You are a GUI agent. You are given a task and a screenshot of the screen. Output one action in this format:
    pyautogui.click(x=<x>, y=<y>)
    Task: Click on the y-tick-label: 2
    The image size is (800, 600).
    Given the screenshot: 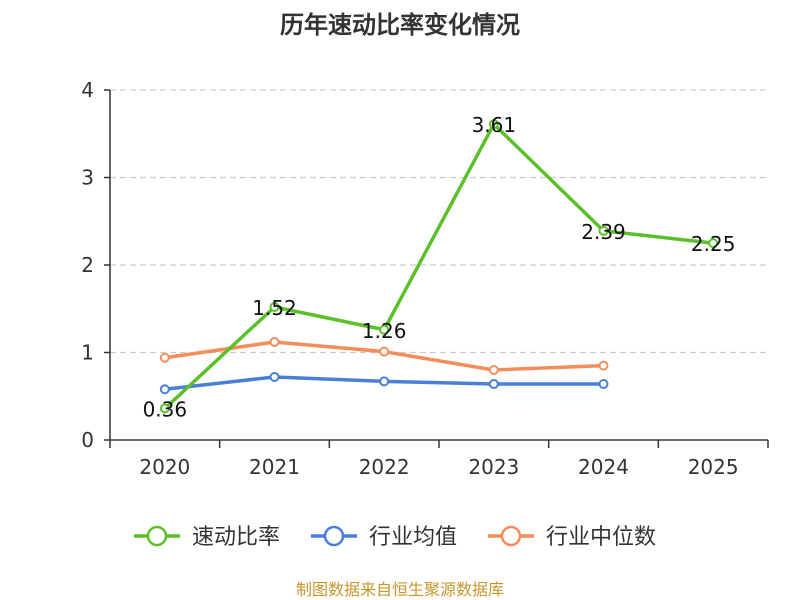 What is the action you would take?
    pyautogui.click(x=87, y=265)
    